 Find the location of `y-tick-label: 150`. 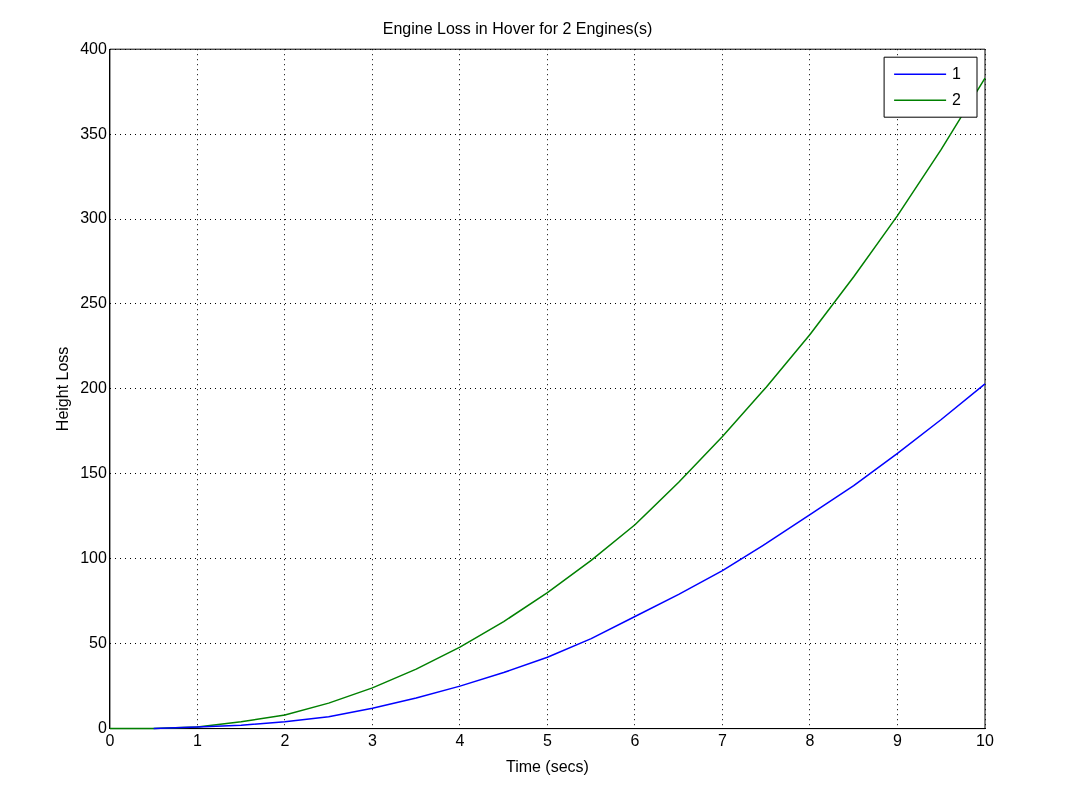

y-tick-label: 150 is located at coordinates (93, 473).